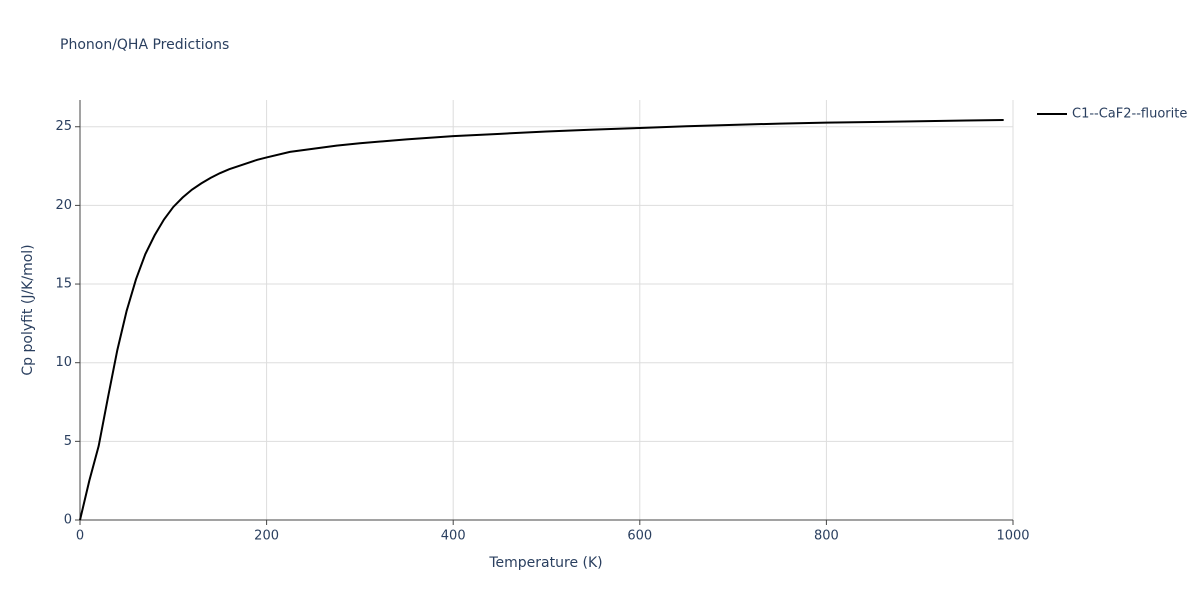 This screenshot has width=1200, height=600. Describe the element at coordinates (28, 309) in the screenshot. I see `y-axis-title: Cp polyfit (J/K/mol)` at that location.